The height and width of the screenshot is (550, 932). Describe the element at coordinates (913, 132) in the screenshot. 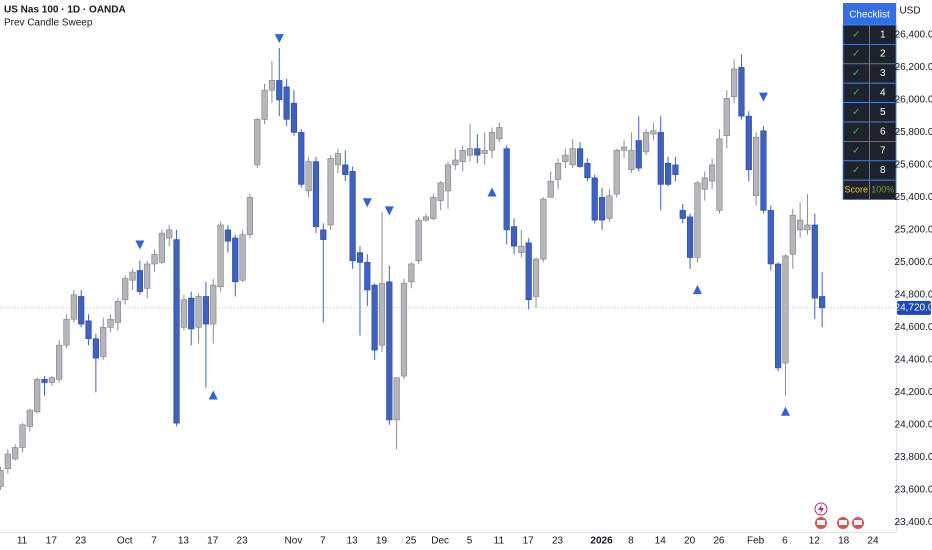

I see `y-tick-label: 25,800.0` at that location.